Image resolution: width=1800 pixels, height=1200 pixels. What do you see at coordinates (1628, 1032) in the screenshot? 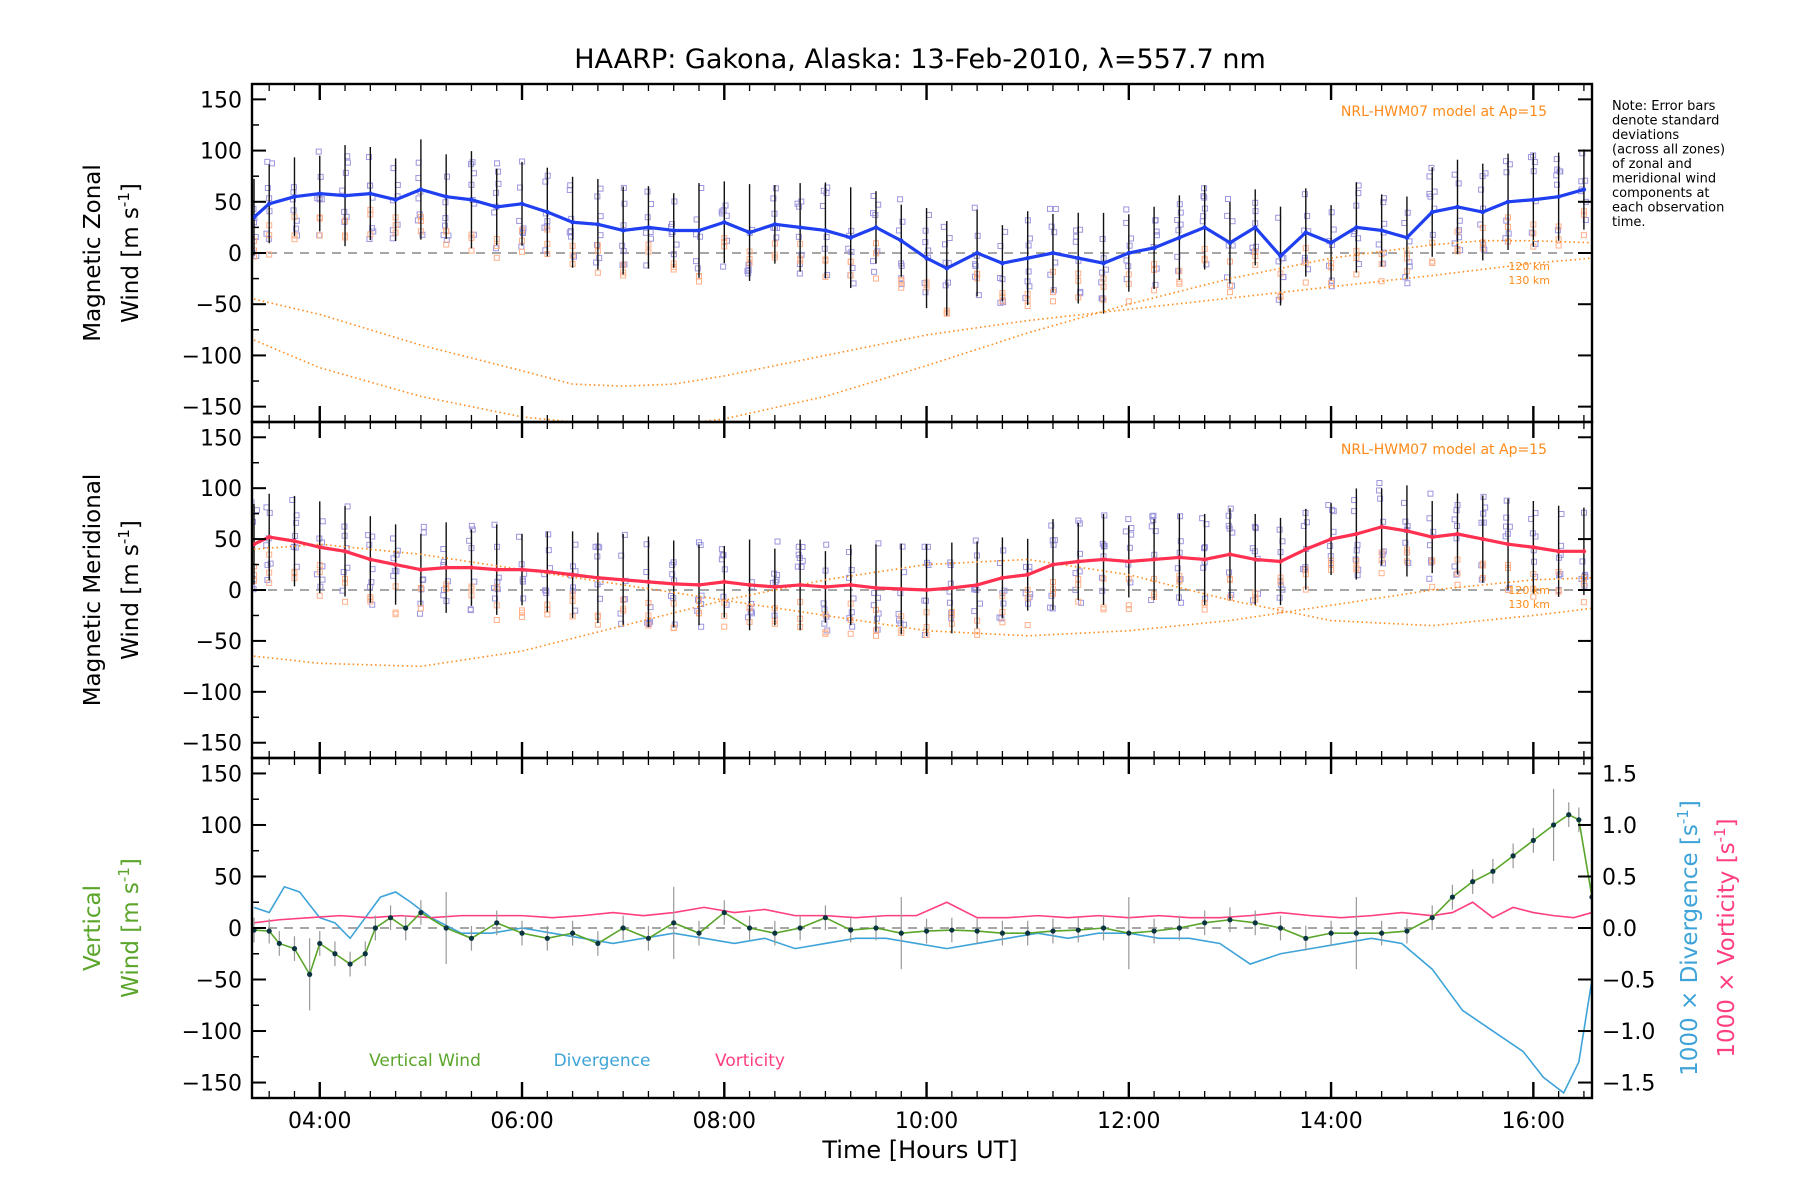
I see `y2-tick-label: −1.0` at bounding box center [1628, 1032].